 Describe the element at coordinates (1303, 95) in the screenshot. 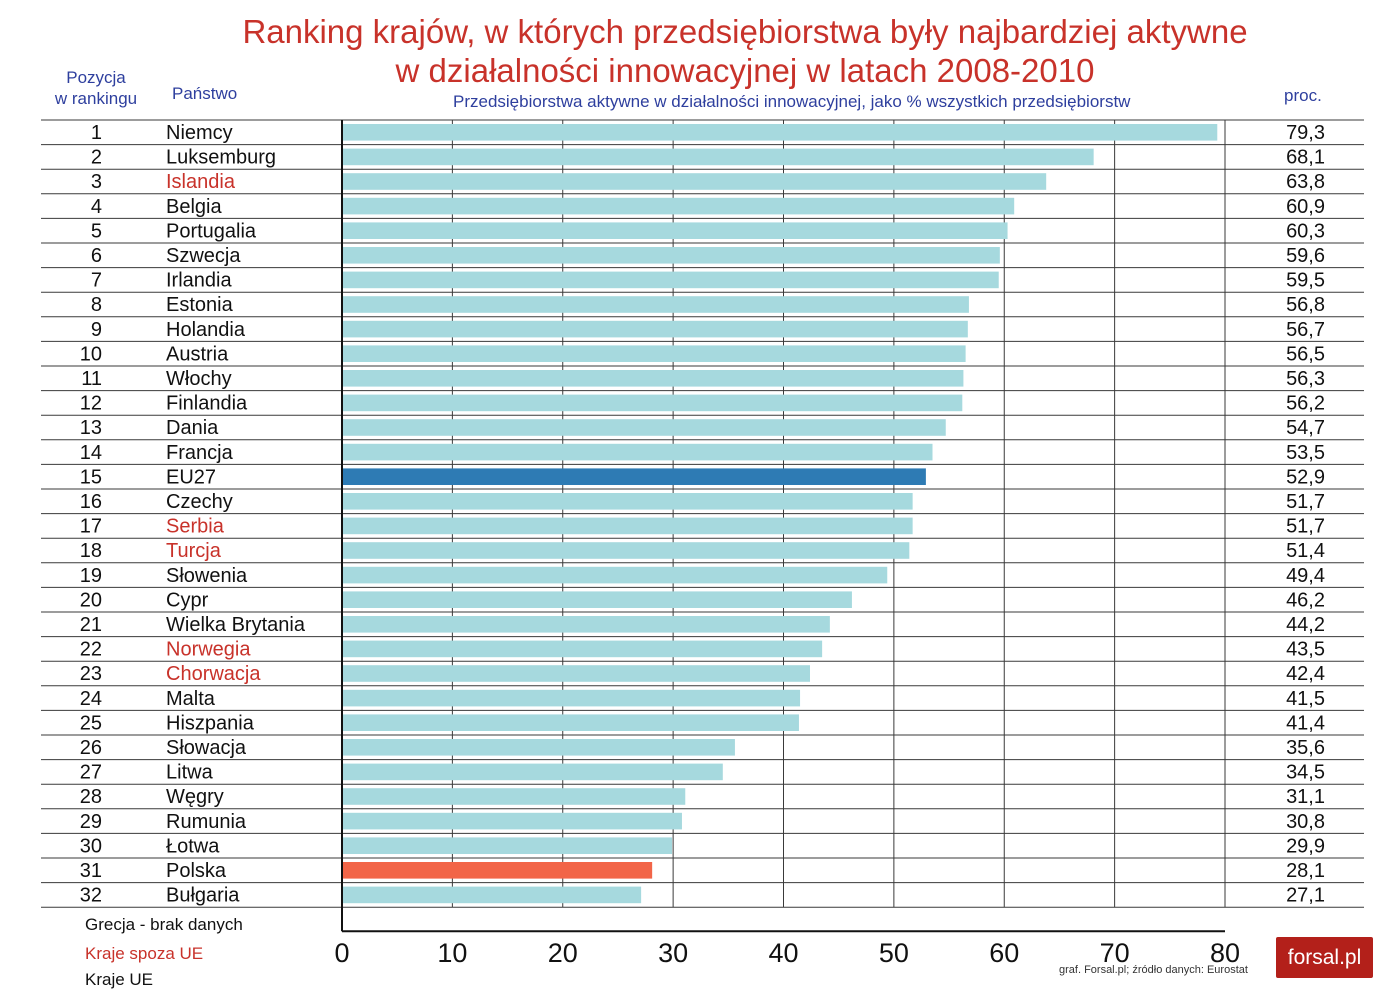

I see `percent-header: proc.` at that location.